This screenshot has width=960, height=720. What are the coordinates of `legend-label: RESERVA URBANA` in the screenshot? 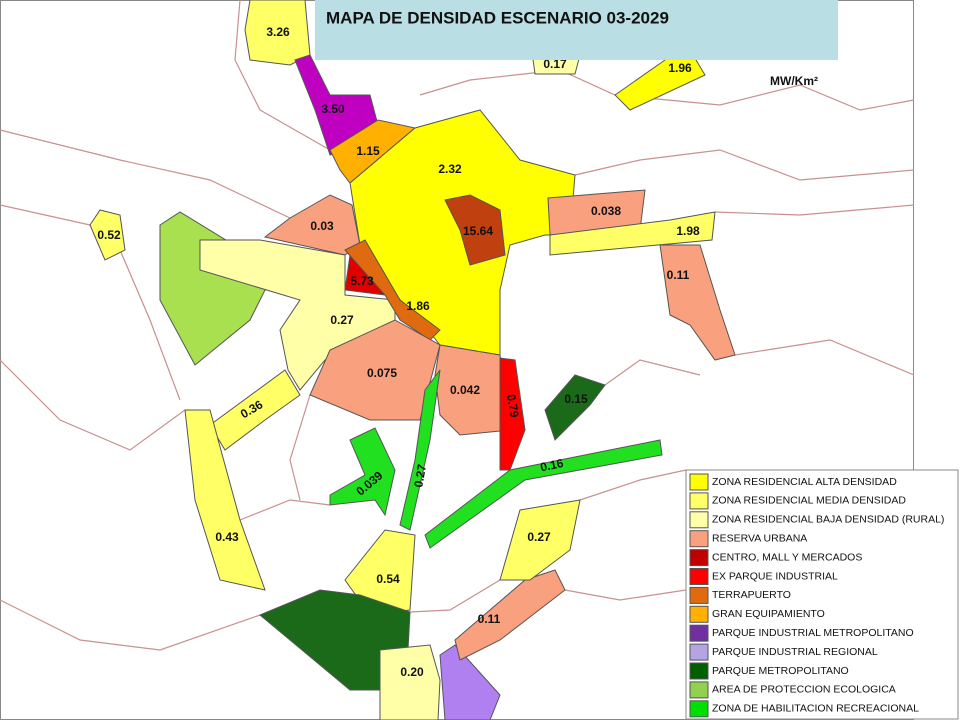 It's located at (759, 538).